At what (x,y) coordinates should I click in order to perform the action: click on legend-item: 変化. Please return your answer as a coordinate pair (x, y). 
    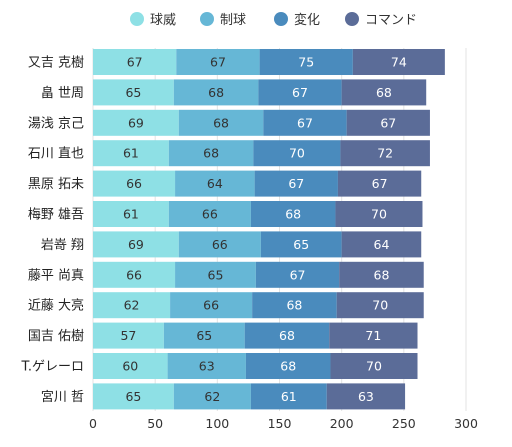
    Looking at the image, I should click on (297, 20).